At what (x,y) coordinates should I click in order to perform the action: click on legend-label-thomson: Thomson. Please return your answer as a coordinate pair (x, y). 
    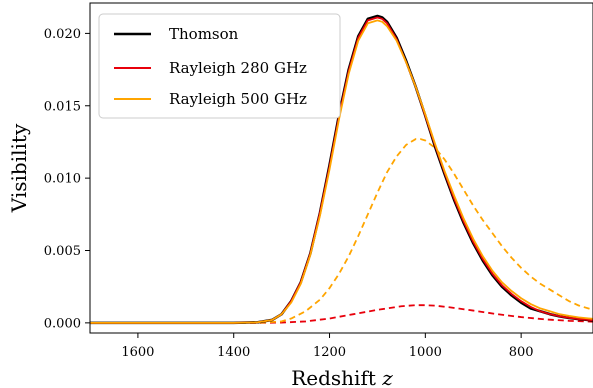
    Looking at the image, I should click on (204, 34).